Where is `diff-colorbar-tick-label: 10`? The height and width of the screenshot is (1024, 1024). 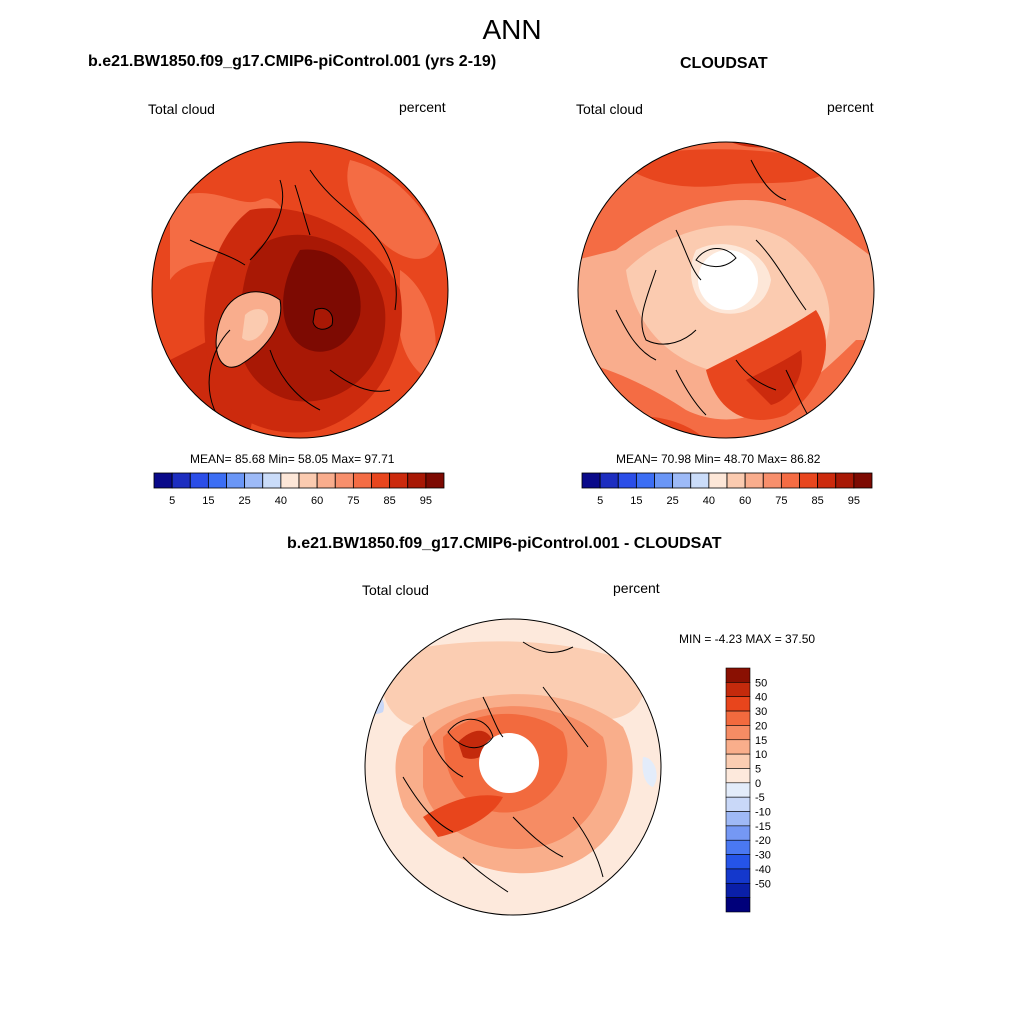 diff-colorbar-tick-label: 10 is located at coordinates (761, 755).